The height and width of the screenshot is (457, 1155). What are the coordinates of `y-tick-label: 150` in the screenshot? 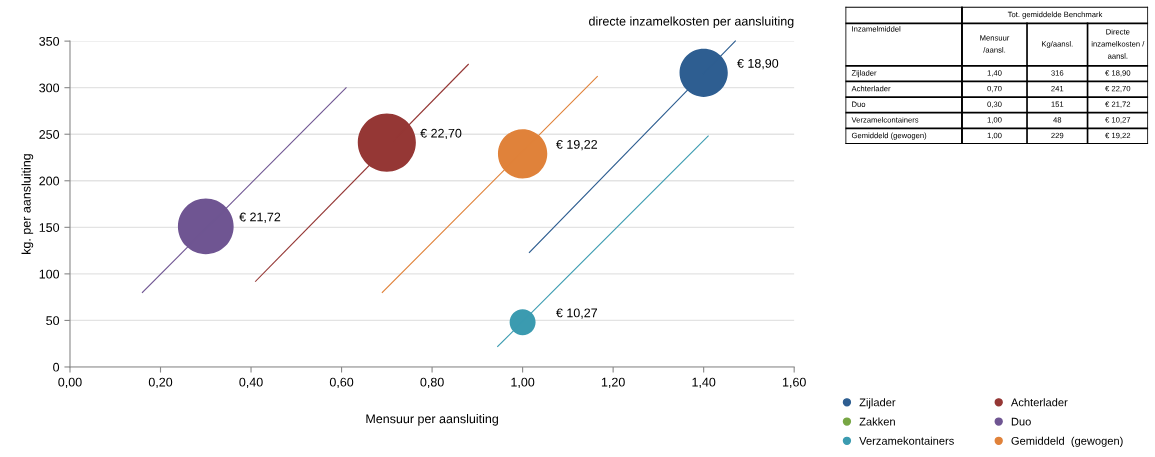 It's located at (49, 227).